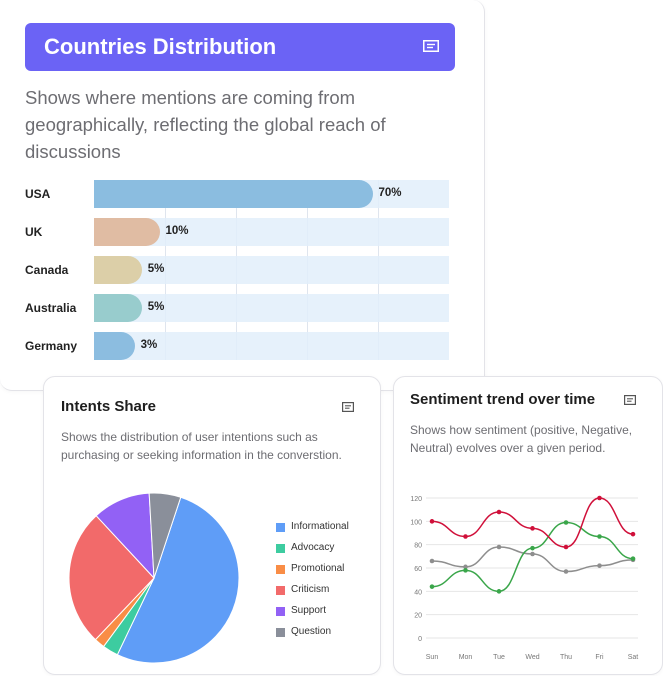 The width and height of the screenshot is (663, 676). I want to click on intents-title: Intents Share, so click(109, 406).